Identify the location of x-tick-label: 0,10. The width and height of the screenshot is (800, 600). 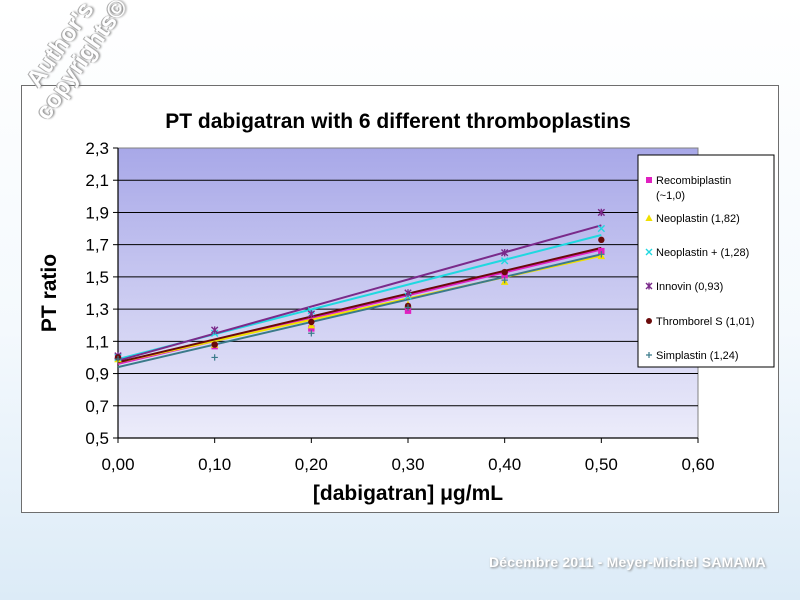
(214, 464).